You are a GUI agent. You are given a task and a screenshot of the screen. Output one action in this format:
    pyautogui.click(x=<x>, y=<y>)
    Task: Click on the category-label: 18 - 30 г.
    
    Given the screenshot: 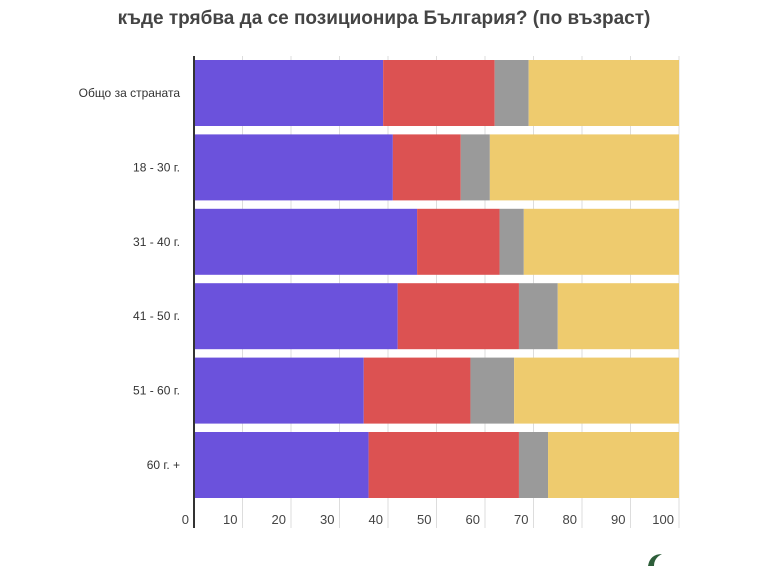 What is the action you would take?
    pyautogui.click(x=156, y=167)
    